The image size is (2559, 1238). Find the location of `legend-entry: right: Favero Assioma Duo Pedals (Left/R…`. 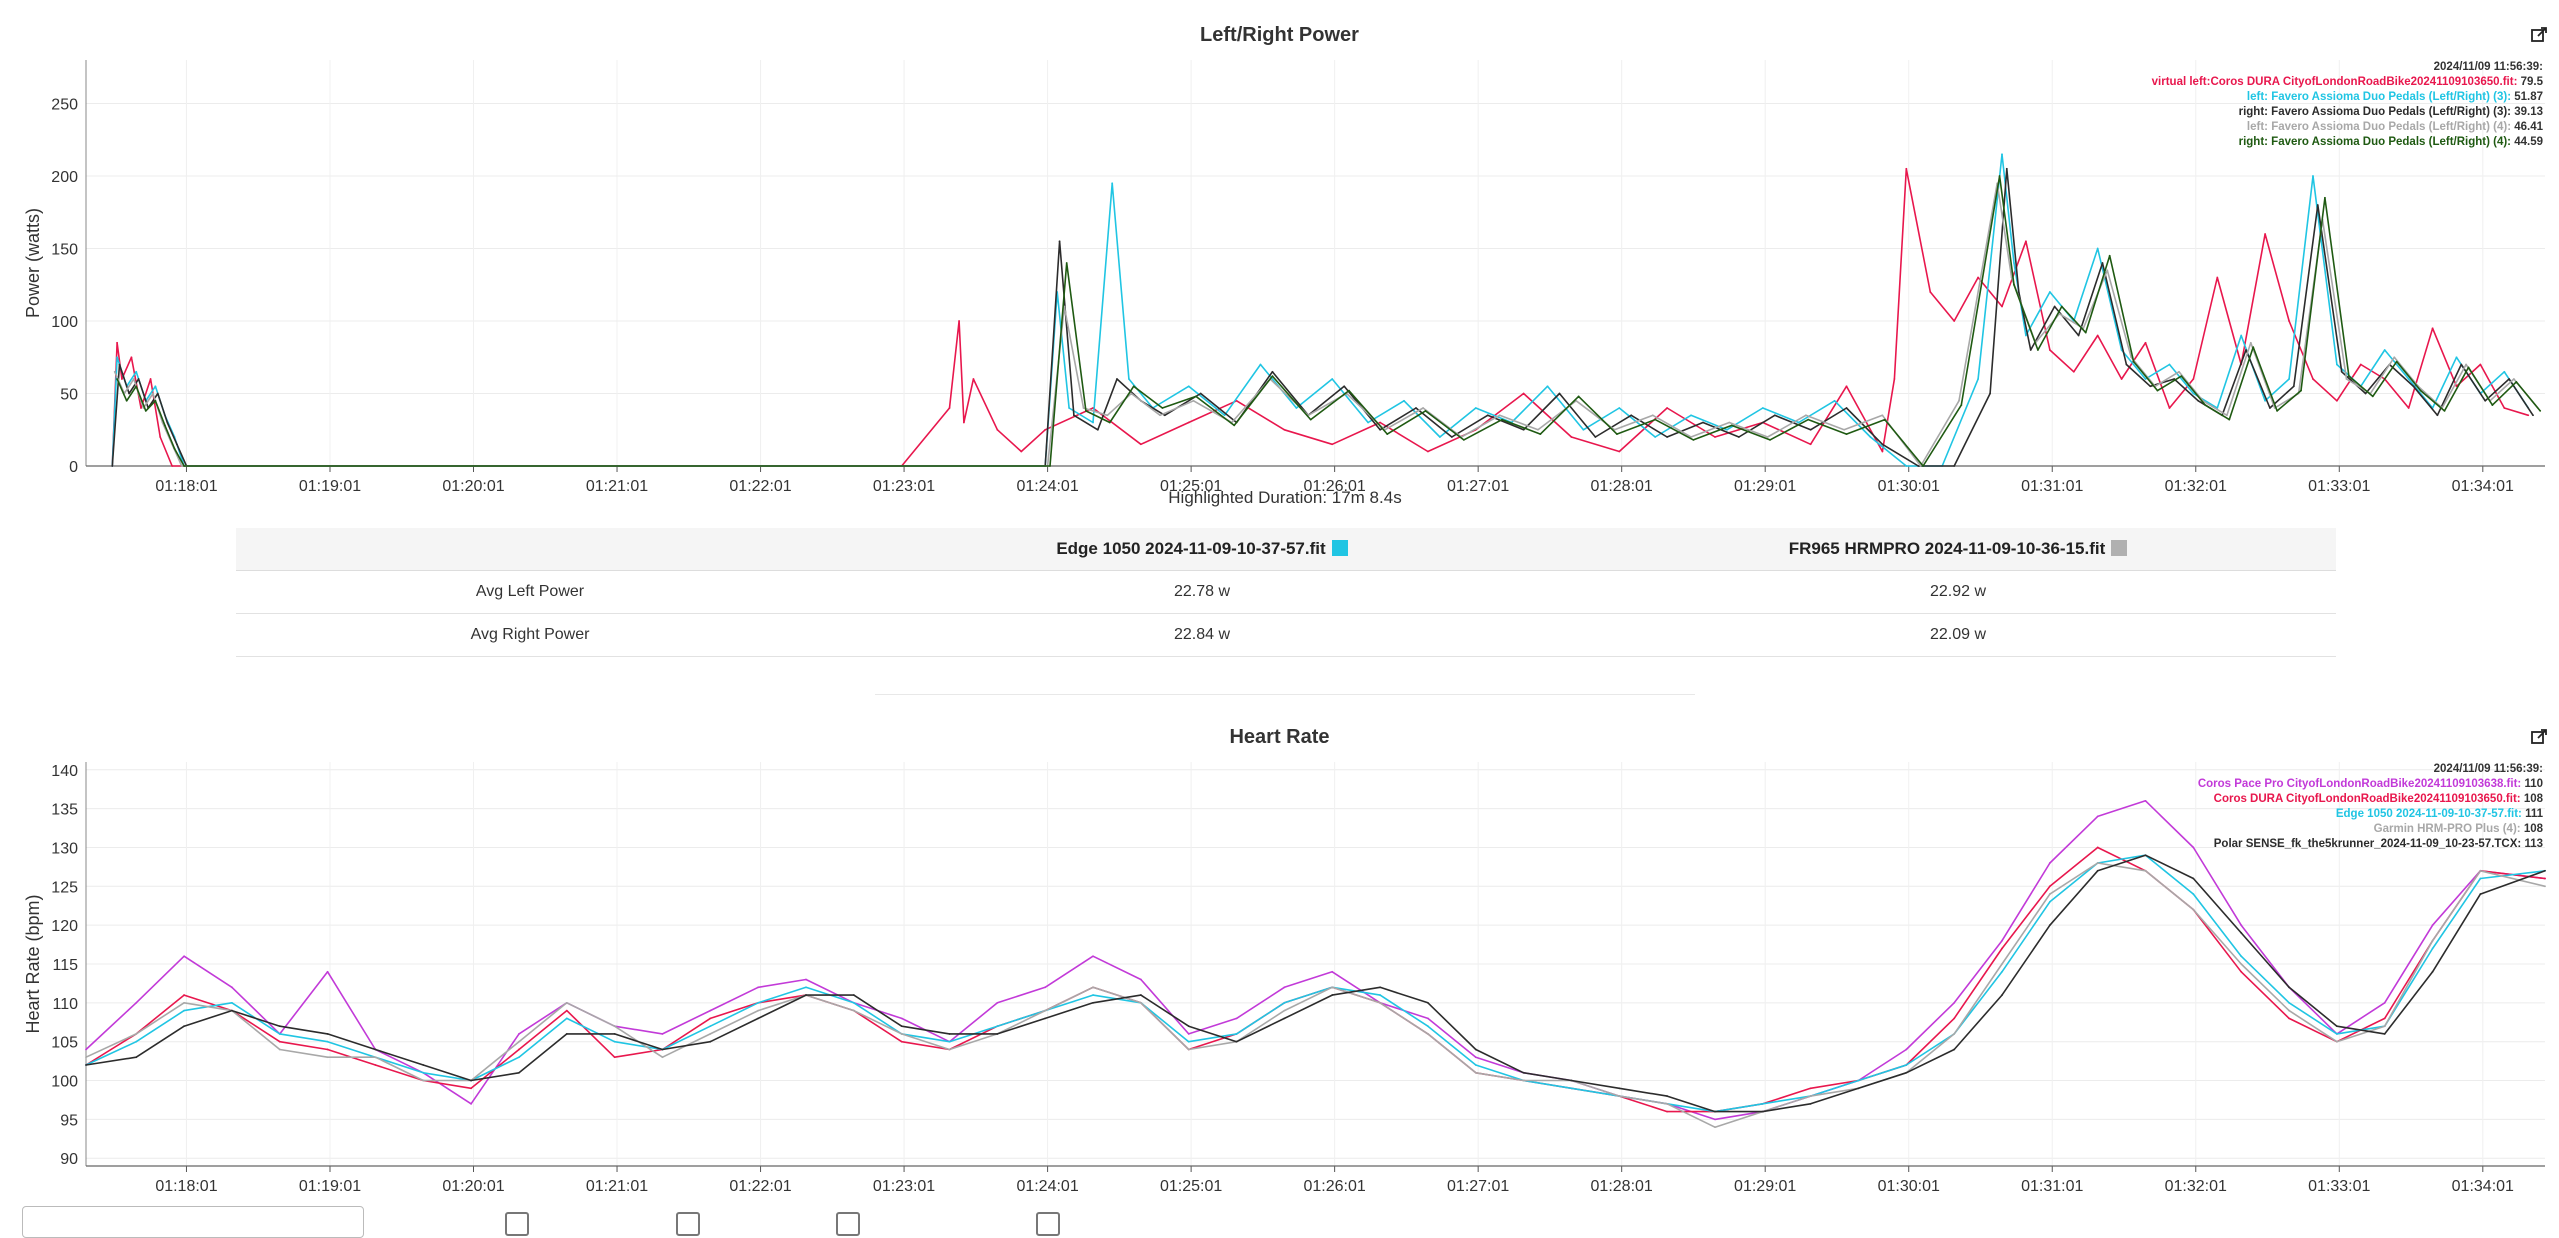

legend-entry: right: Favero Assioma Duo Pedals (Left/R… is located at coordinates (2391, 142).